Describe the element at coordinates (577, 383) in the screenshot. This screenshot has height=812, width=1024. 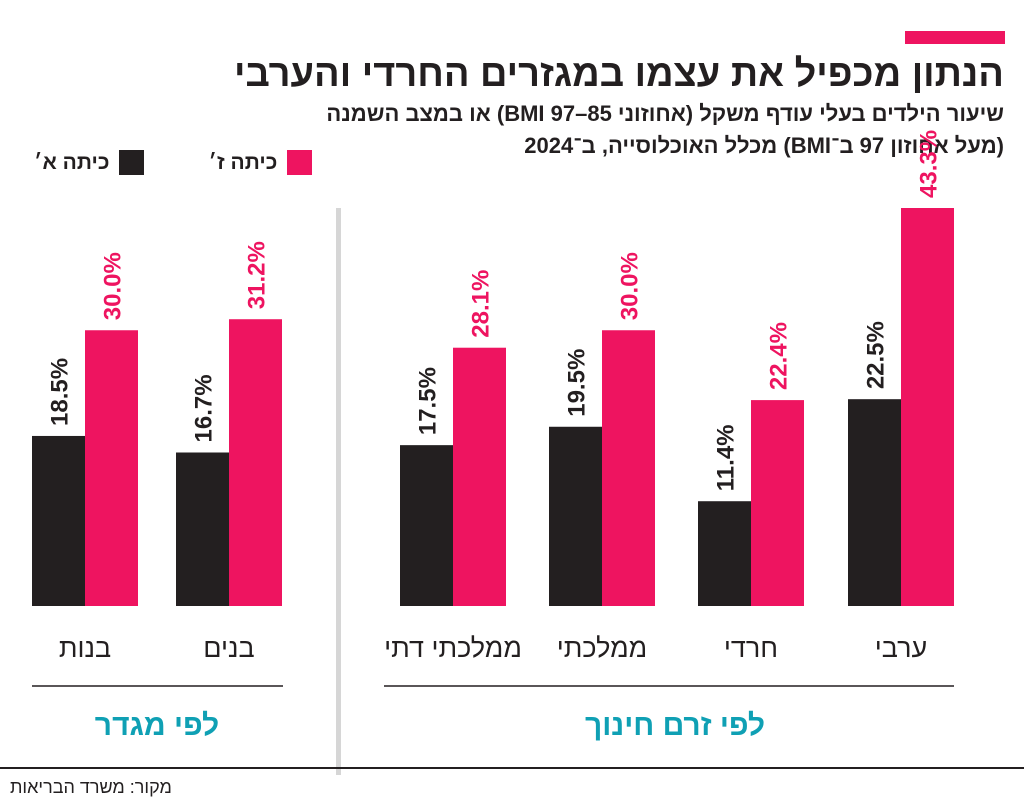
I see `data-label: 19.5%` at that location.